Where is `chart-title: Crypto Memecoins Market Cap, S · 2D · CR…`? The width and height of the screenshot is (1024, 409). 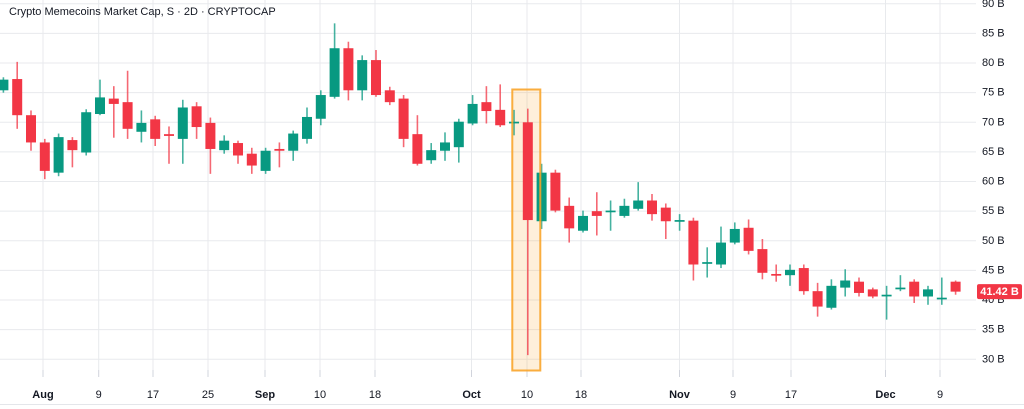 chart-title: Crypto Memecoins Market Cap, S · 2D · CR… is located at coordinates (142, 12).